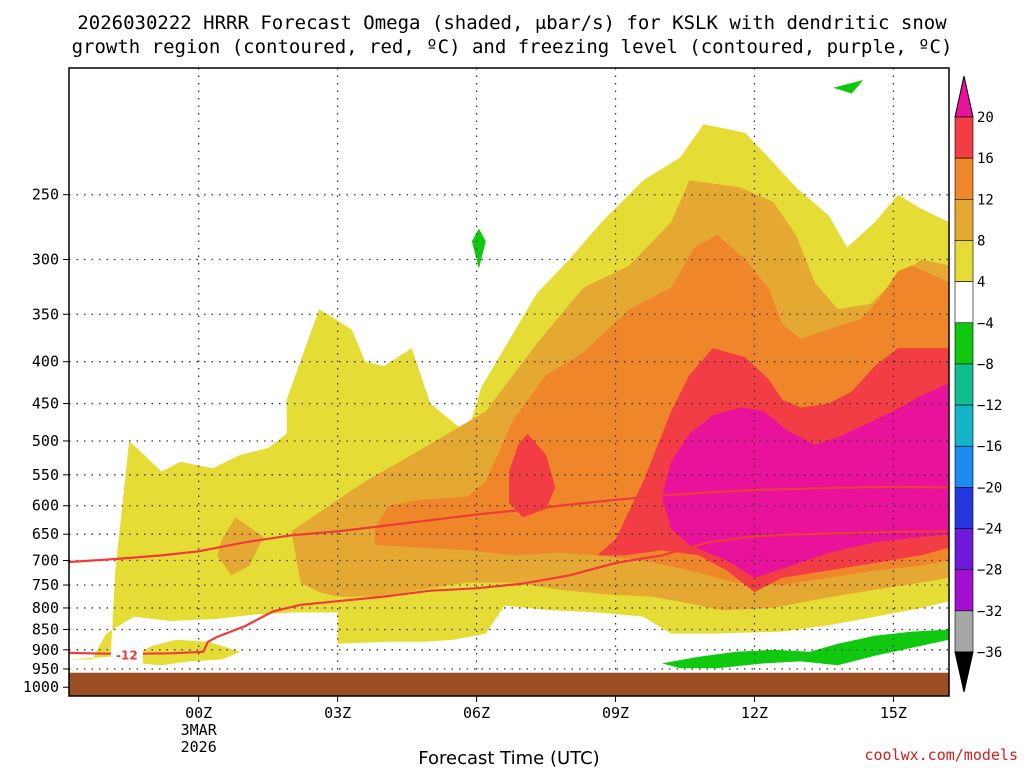 This screenshot has height=768, width=1024. Describe the element at coordinates (45, 585) in the screenshot. I see `y-tick-750: 750` at that location.